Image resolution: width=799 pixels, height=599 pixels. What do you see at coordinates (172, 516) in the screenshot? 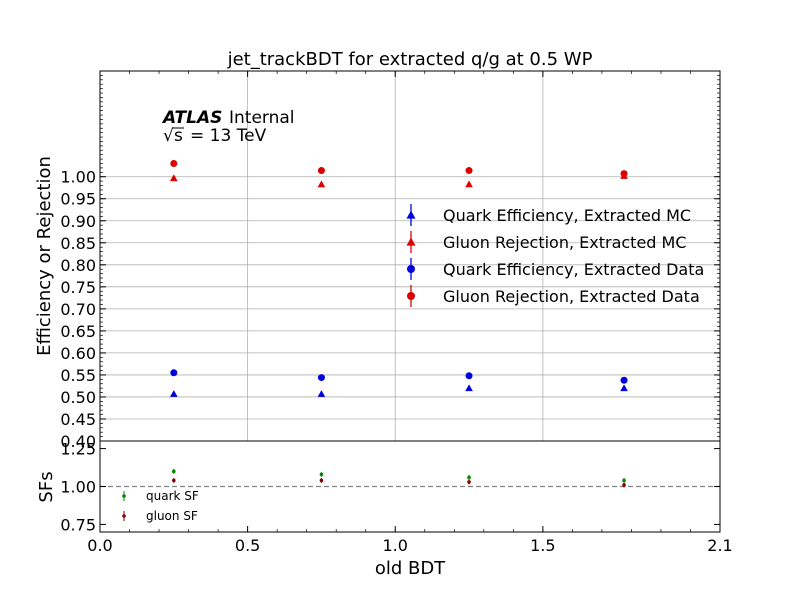
I see `ratio-legend-label: gluon SF` at bounding box center [172, 516].